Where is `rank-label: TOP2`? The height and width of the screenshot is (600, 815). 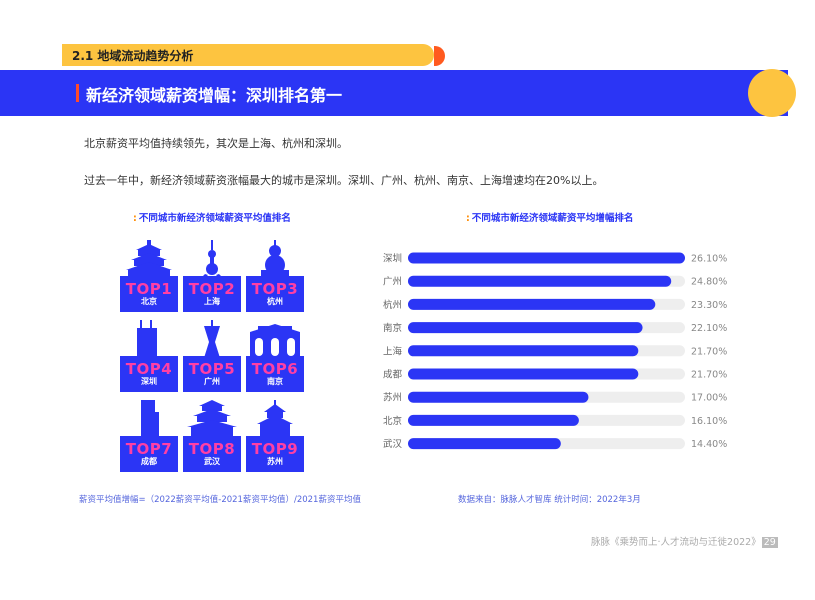
rank-label: TOP2 is located at coordinates (212, 289).